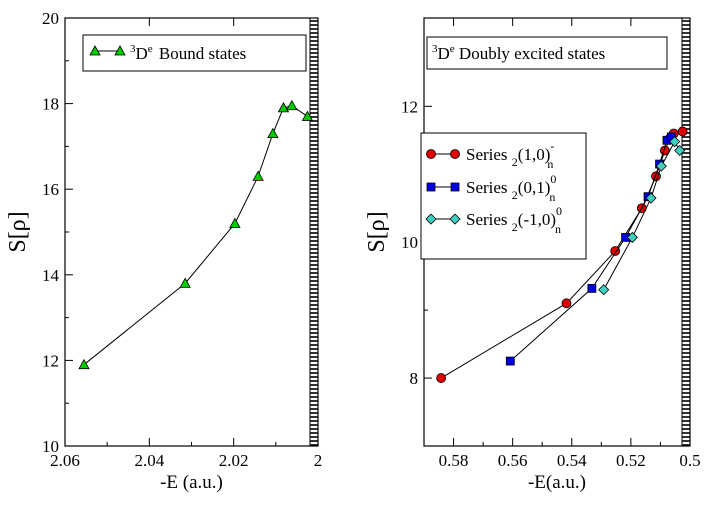 This screenshot has height=509, width=706. Describe the element at coordinates (51, 275) in the screenshot. I see `y-tick-label: 14` at that location.